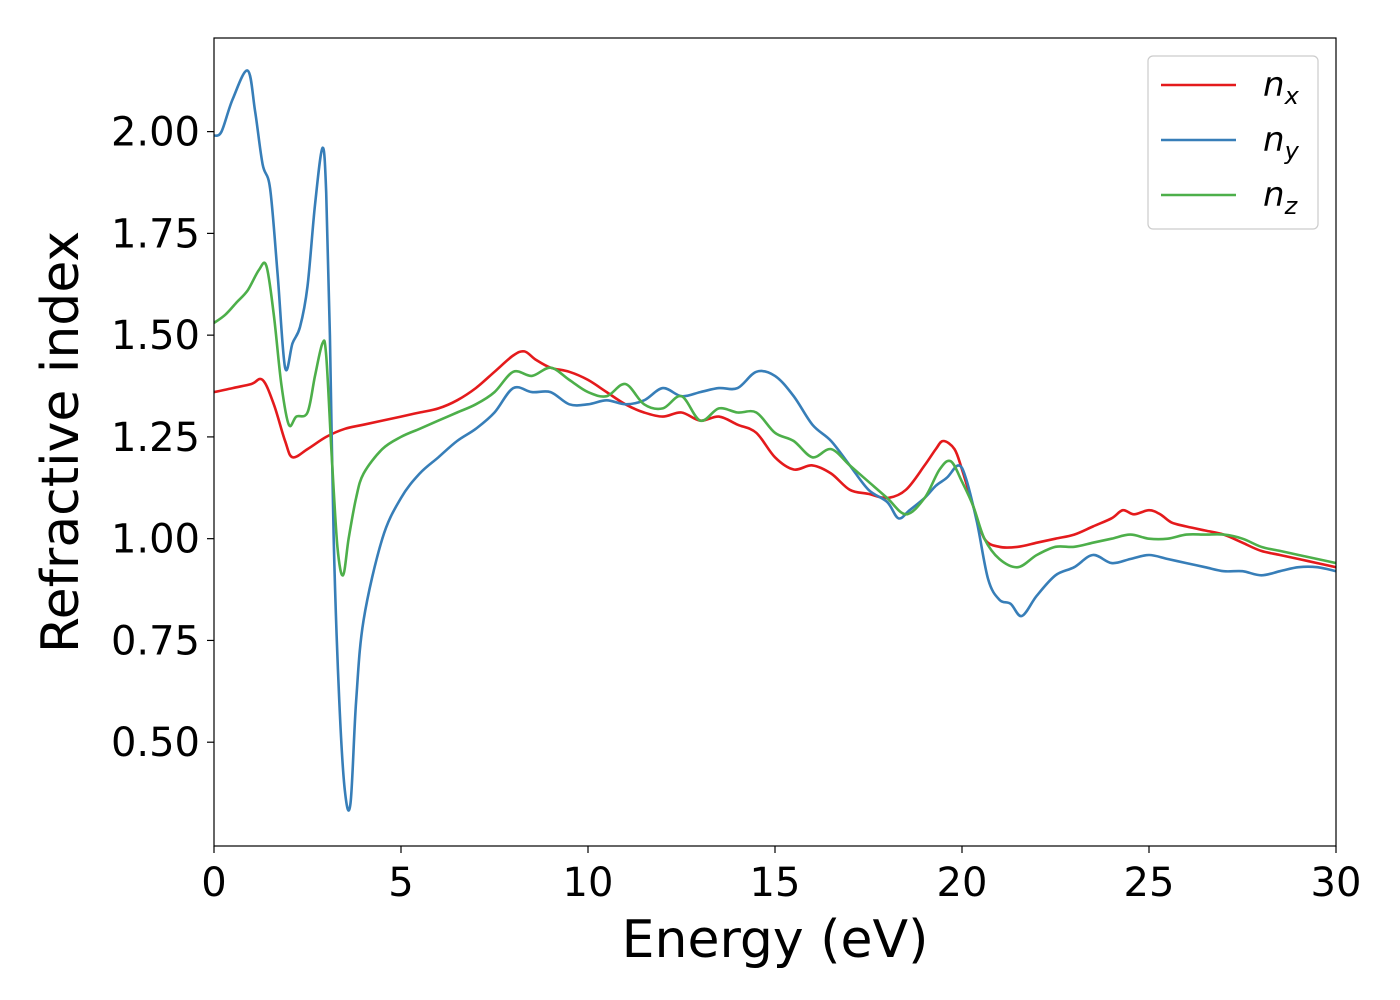 Image resolution: width=1400 pixels, height=1000 pixels. Describe the element at coordinates (1281, 197) in the screenshot. I see `legend-label-z: nz` at that location.